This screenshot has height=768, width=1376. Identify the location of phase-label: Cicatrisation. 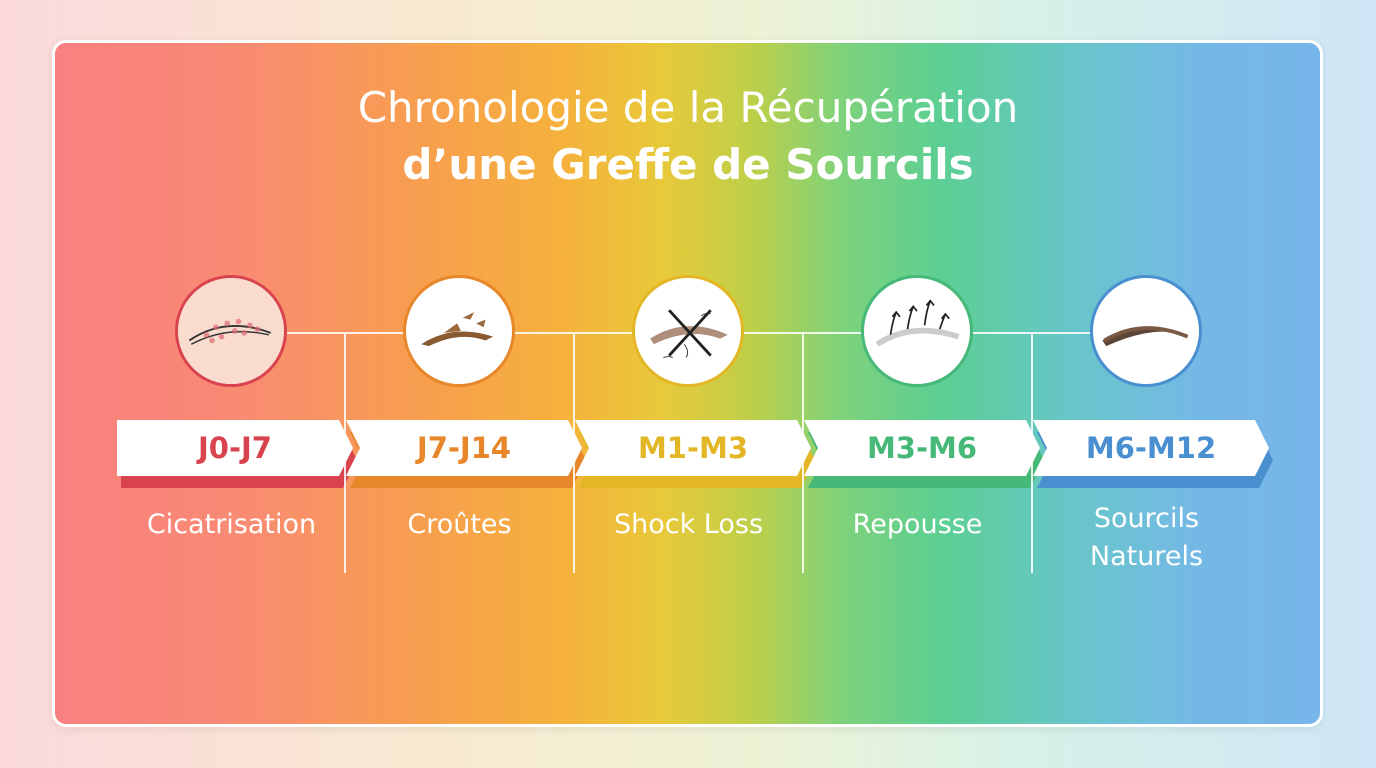
(231, 524).